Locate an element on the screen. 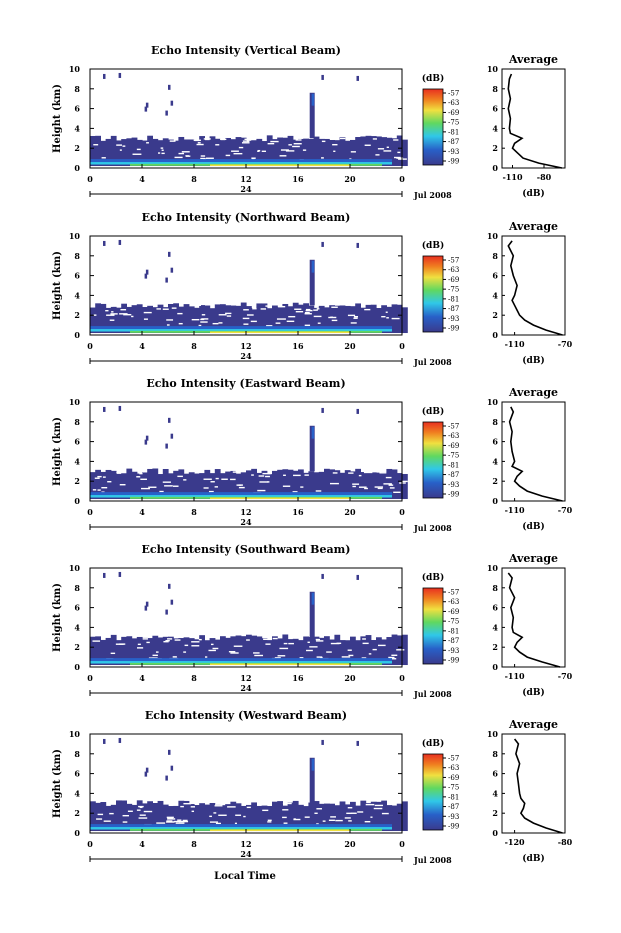  echo-plume is located at coordinates (312, 115).